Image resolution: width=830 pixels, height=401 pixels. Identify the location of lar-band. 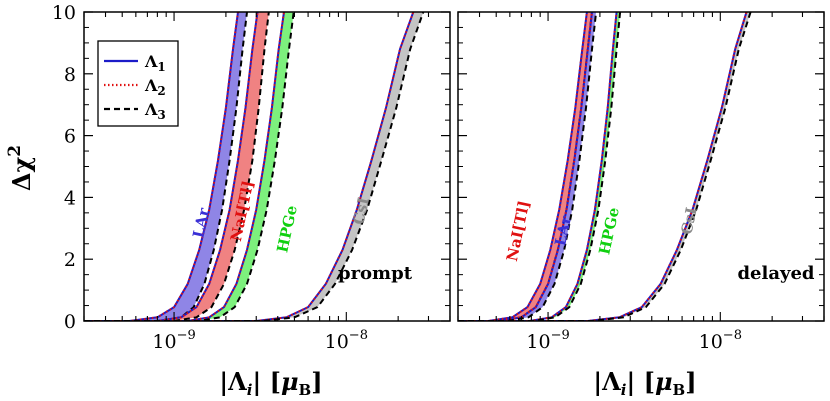
(527, 166).